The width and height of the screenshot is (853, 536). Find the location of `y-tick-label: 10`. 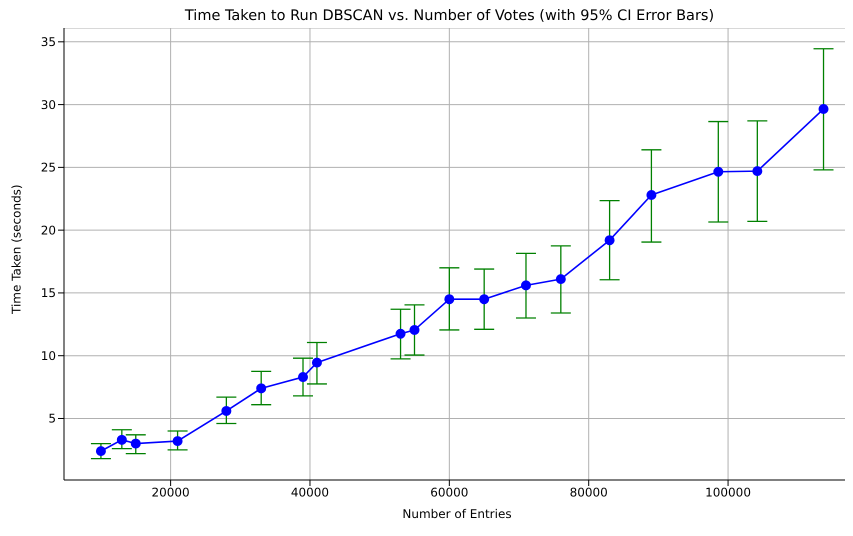

y-tick-label: 10 is located at coordinates (48, 355).